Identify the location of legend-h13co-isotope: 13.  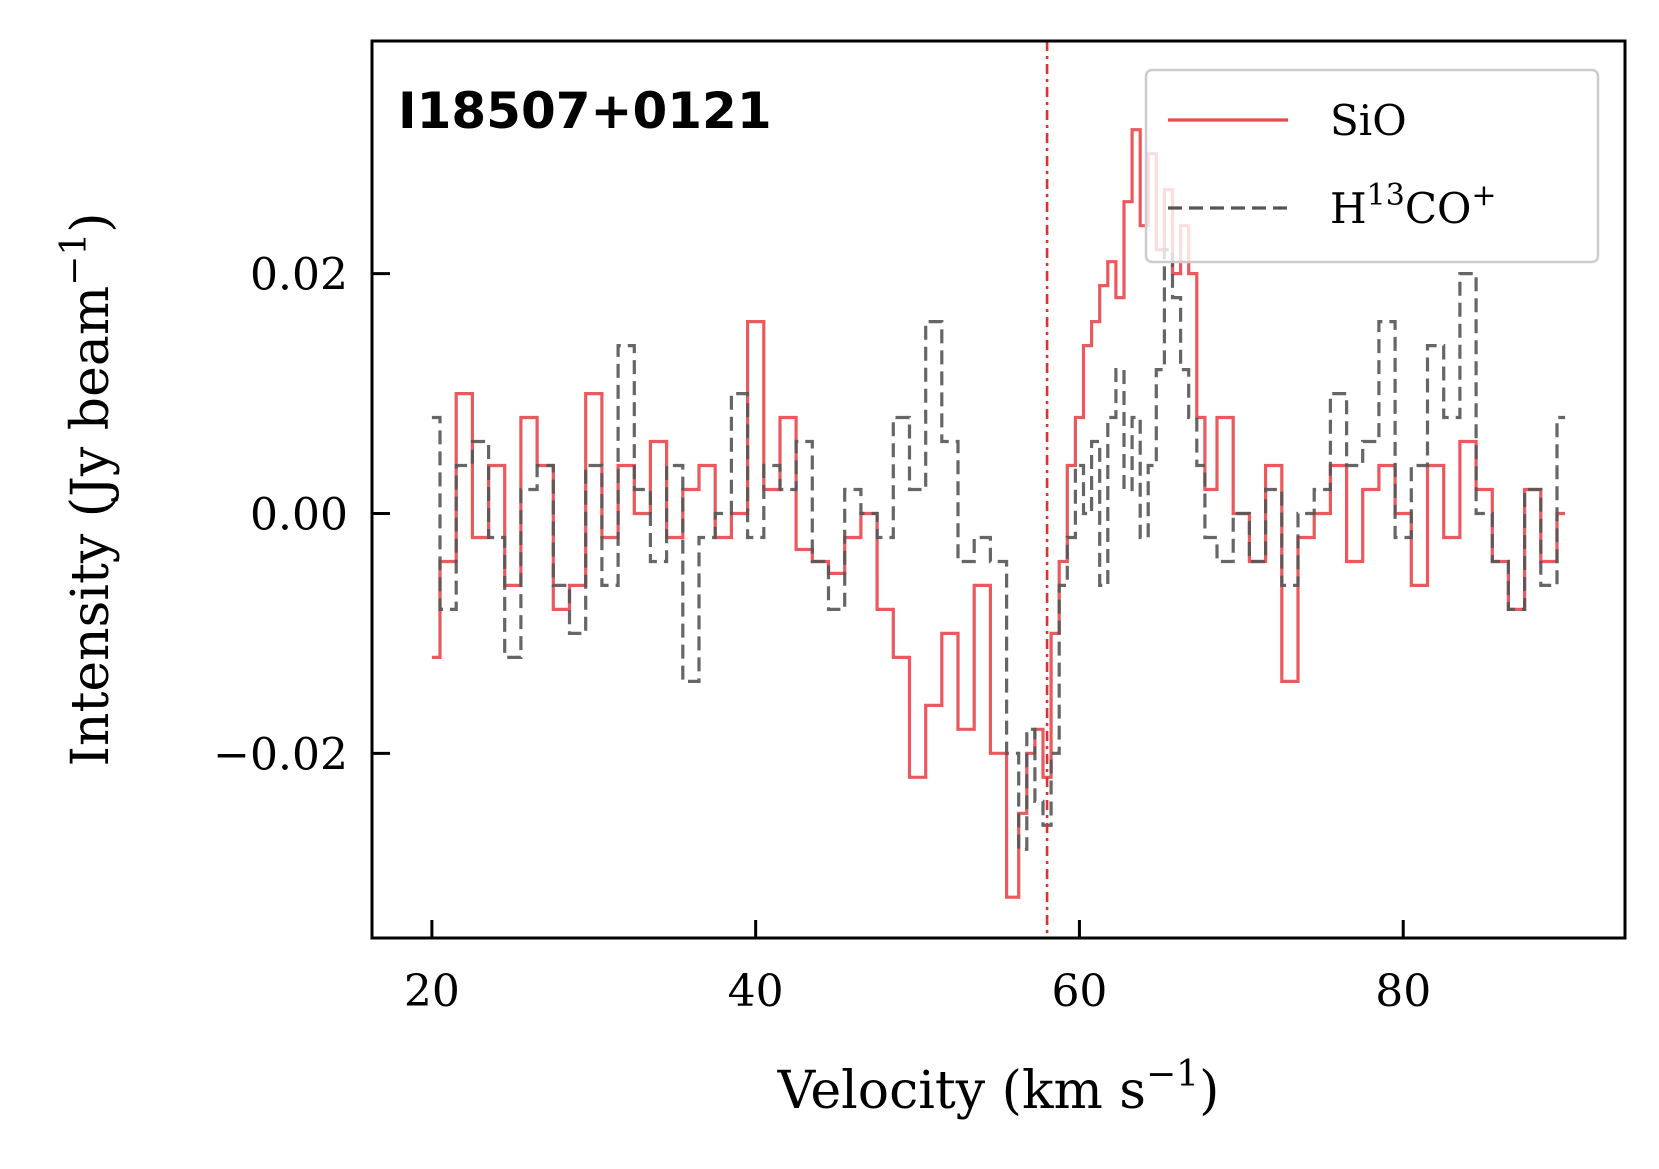
(1386, 195).